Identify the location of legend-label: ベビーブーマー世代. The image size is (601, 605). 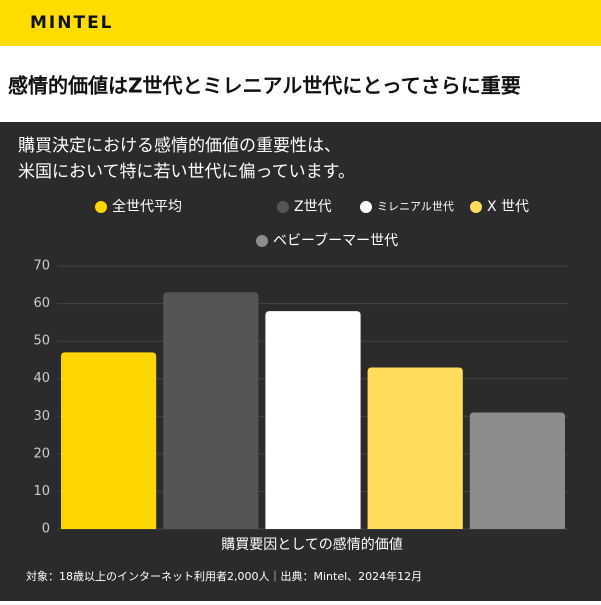
(335, 240).